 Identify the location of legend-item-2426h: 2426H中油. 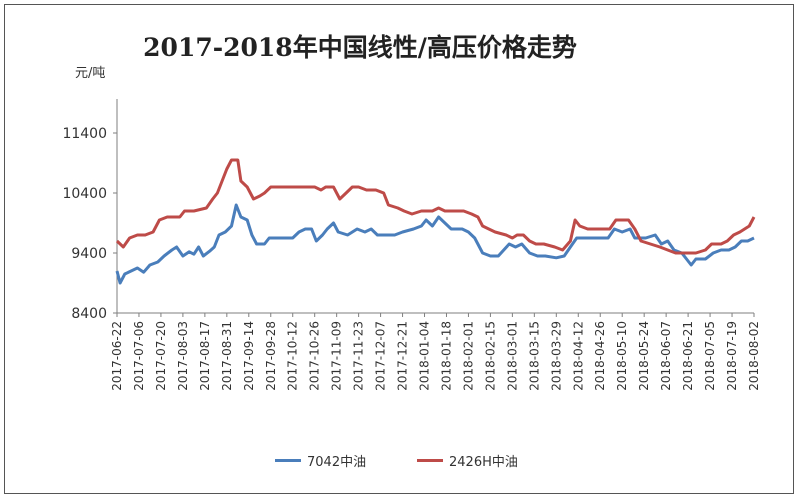
(467, 460).